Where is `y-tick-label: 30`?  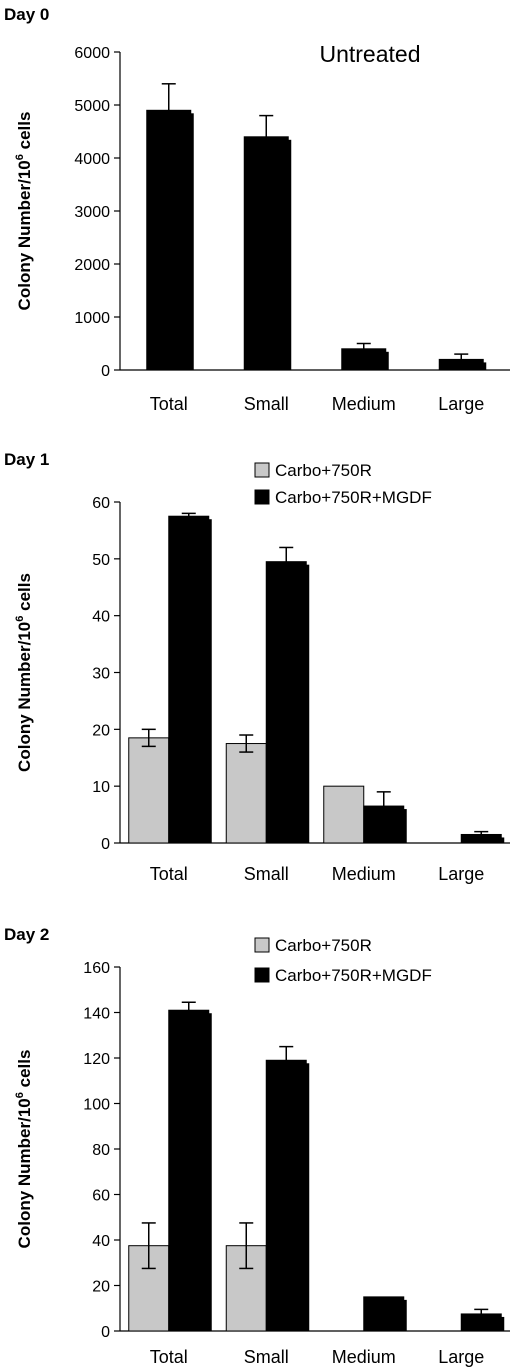 y-tick-label: 30 is located at coordinates (101, 674).